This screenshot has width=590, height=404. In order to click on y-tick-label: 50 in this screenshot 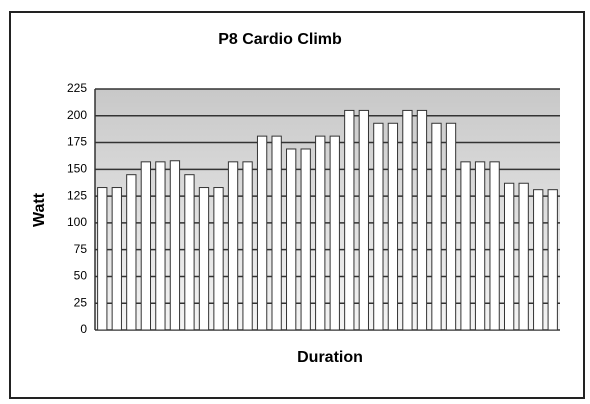, I will do `click(81, 276)`.